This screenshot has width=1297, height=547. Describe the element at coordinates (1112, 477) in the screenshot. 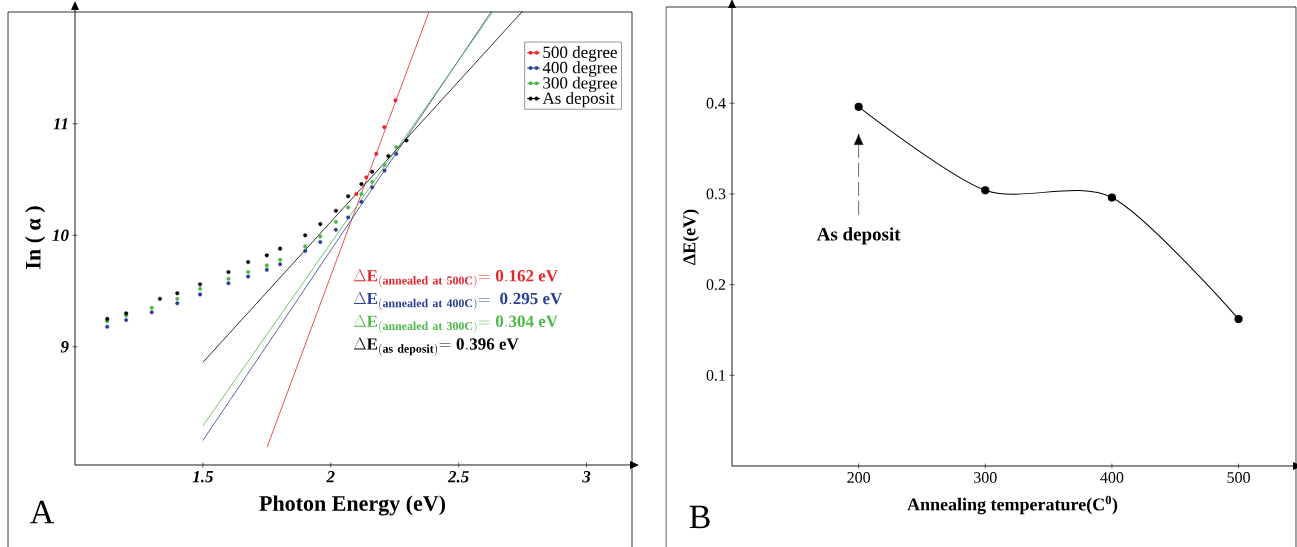

I see `x-tick-label: 400` at that location.